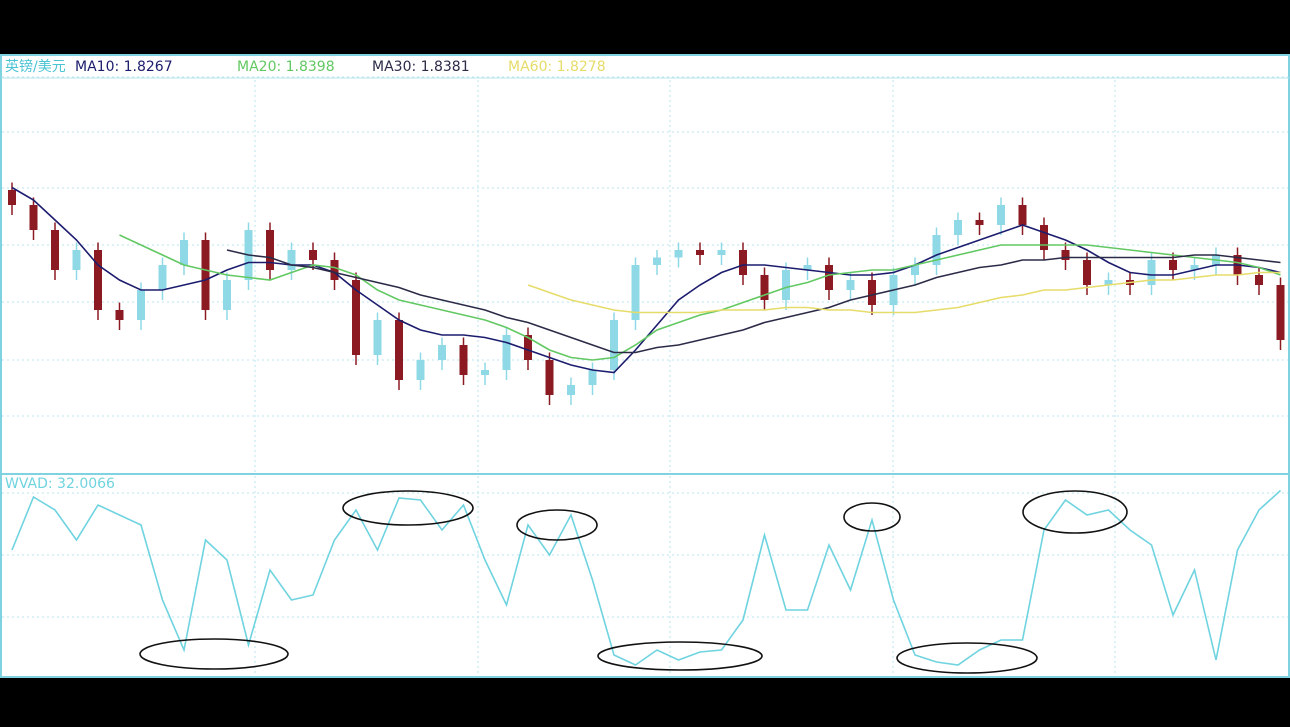  Describe the element at coordinates (421, 67) in the screenshot. I see `legend-entry: MA30: 1.8381` at that location.